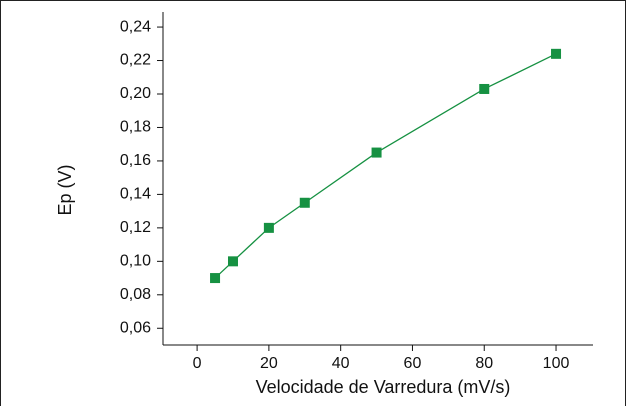  Describe the element at coordinates (135, 160) in the screenshot. I see `y-tick-label: 0,16` at that location.